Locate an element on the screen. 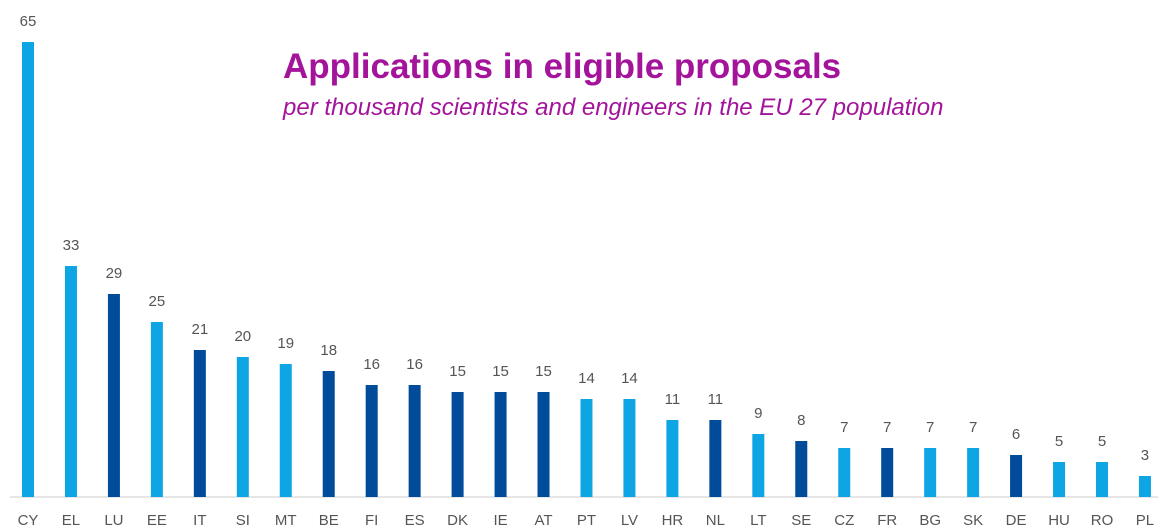 Image resolution: width=1158 pixels, height=531 pixels. value-label: 65 is located at coordinates (28, 21).